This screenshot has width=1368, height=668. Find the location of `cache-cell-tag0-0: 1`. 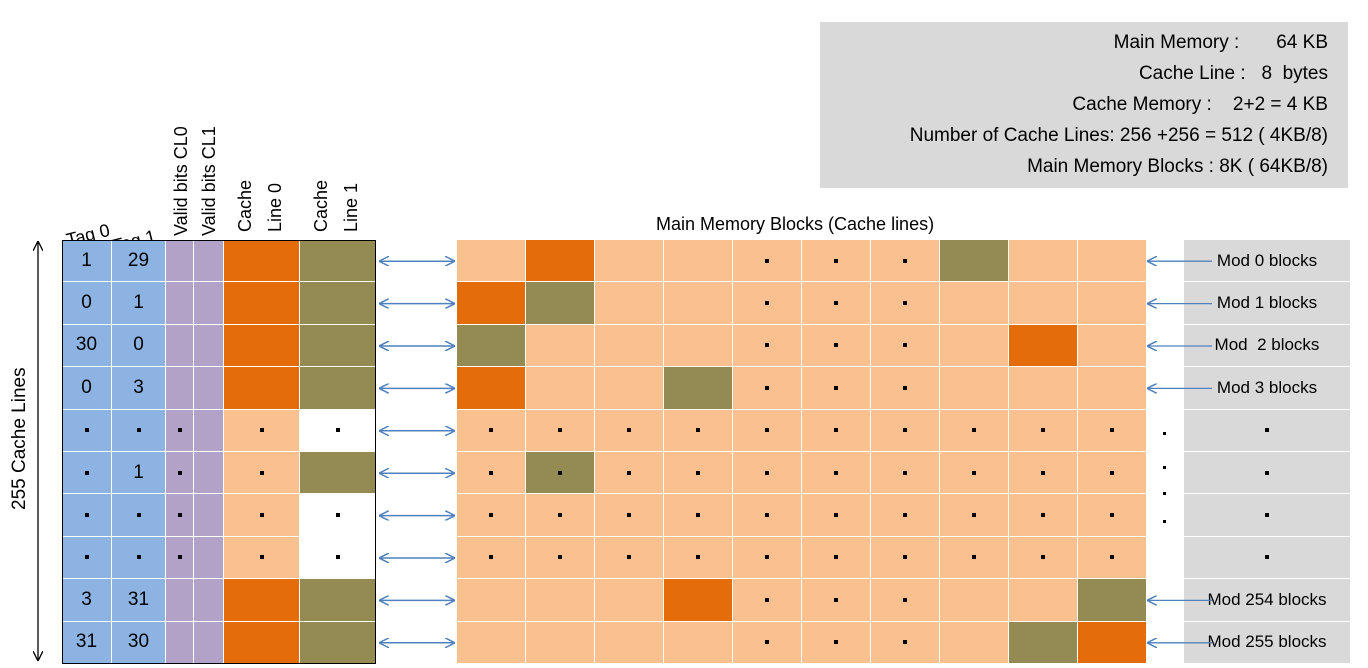

cache-cell-tag0-0: 1 is located at coordinates (87, 261).